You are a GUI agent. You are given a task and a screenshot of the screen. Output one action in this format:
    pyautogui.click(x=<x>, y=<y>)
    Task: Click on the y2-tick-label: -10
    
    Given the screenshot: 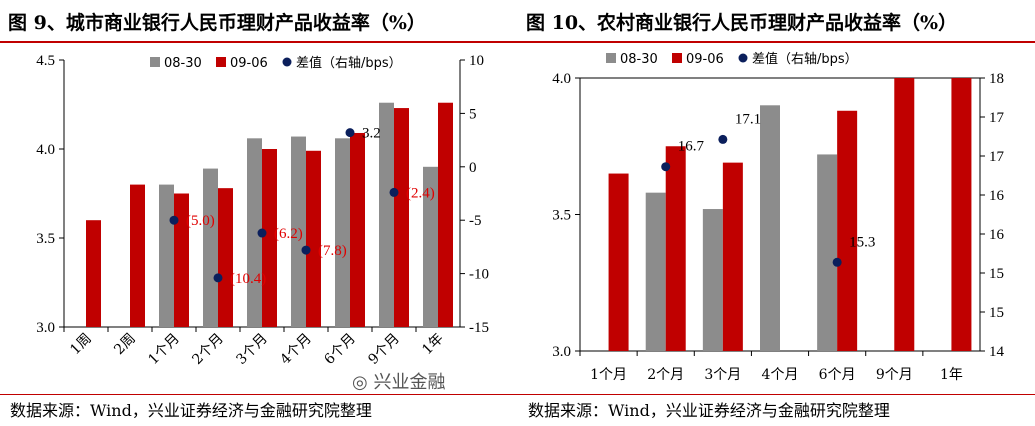 What is the action you would take?
    pyautogui.click(x=479, y=275)
    